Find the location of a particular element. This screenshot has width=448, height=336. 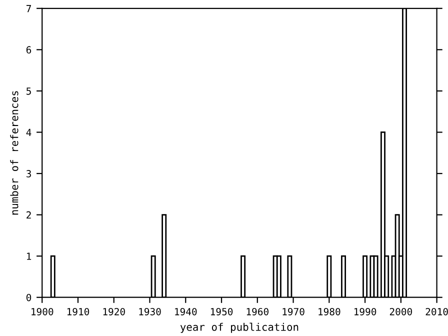

y-axis-title: number of references is located at coordinates (14, 153).